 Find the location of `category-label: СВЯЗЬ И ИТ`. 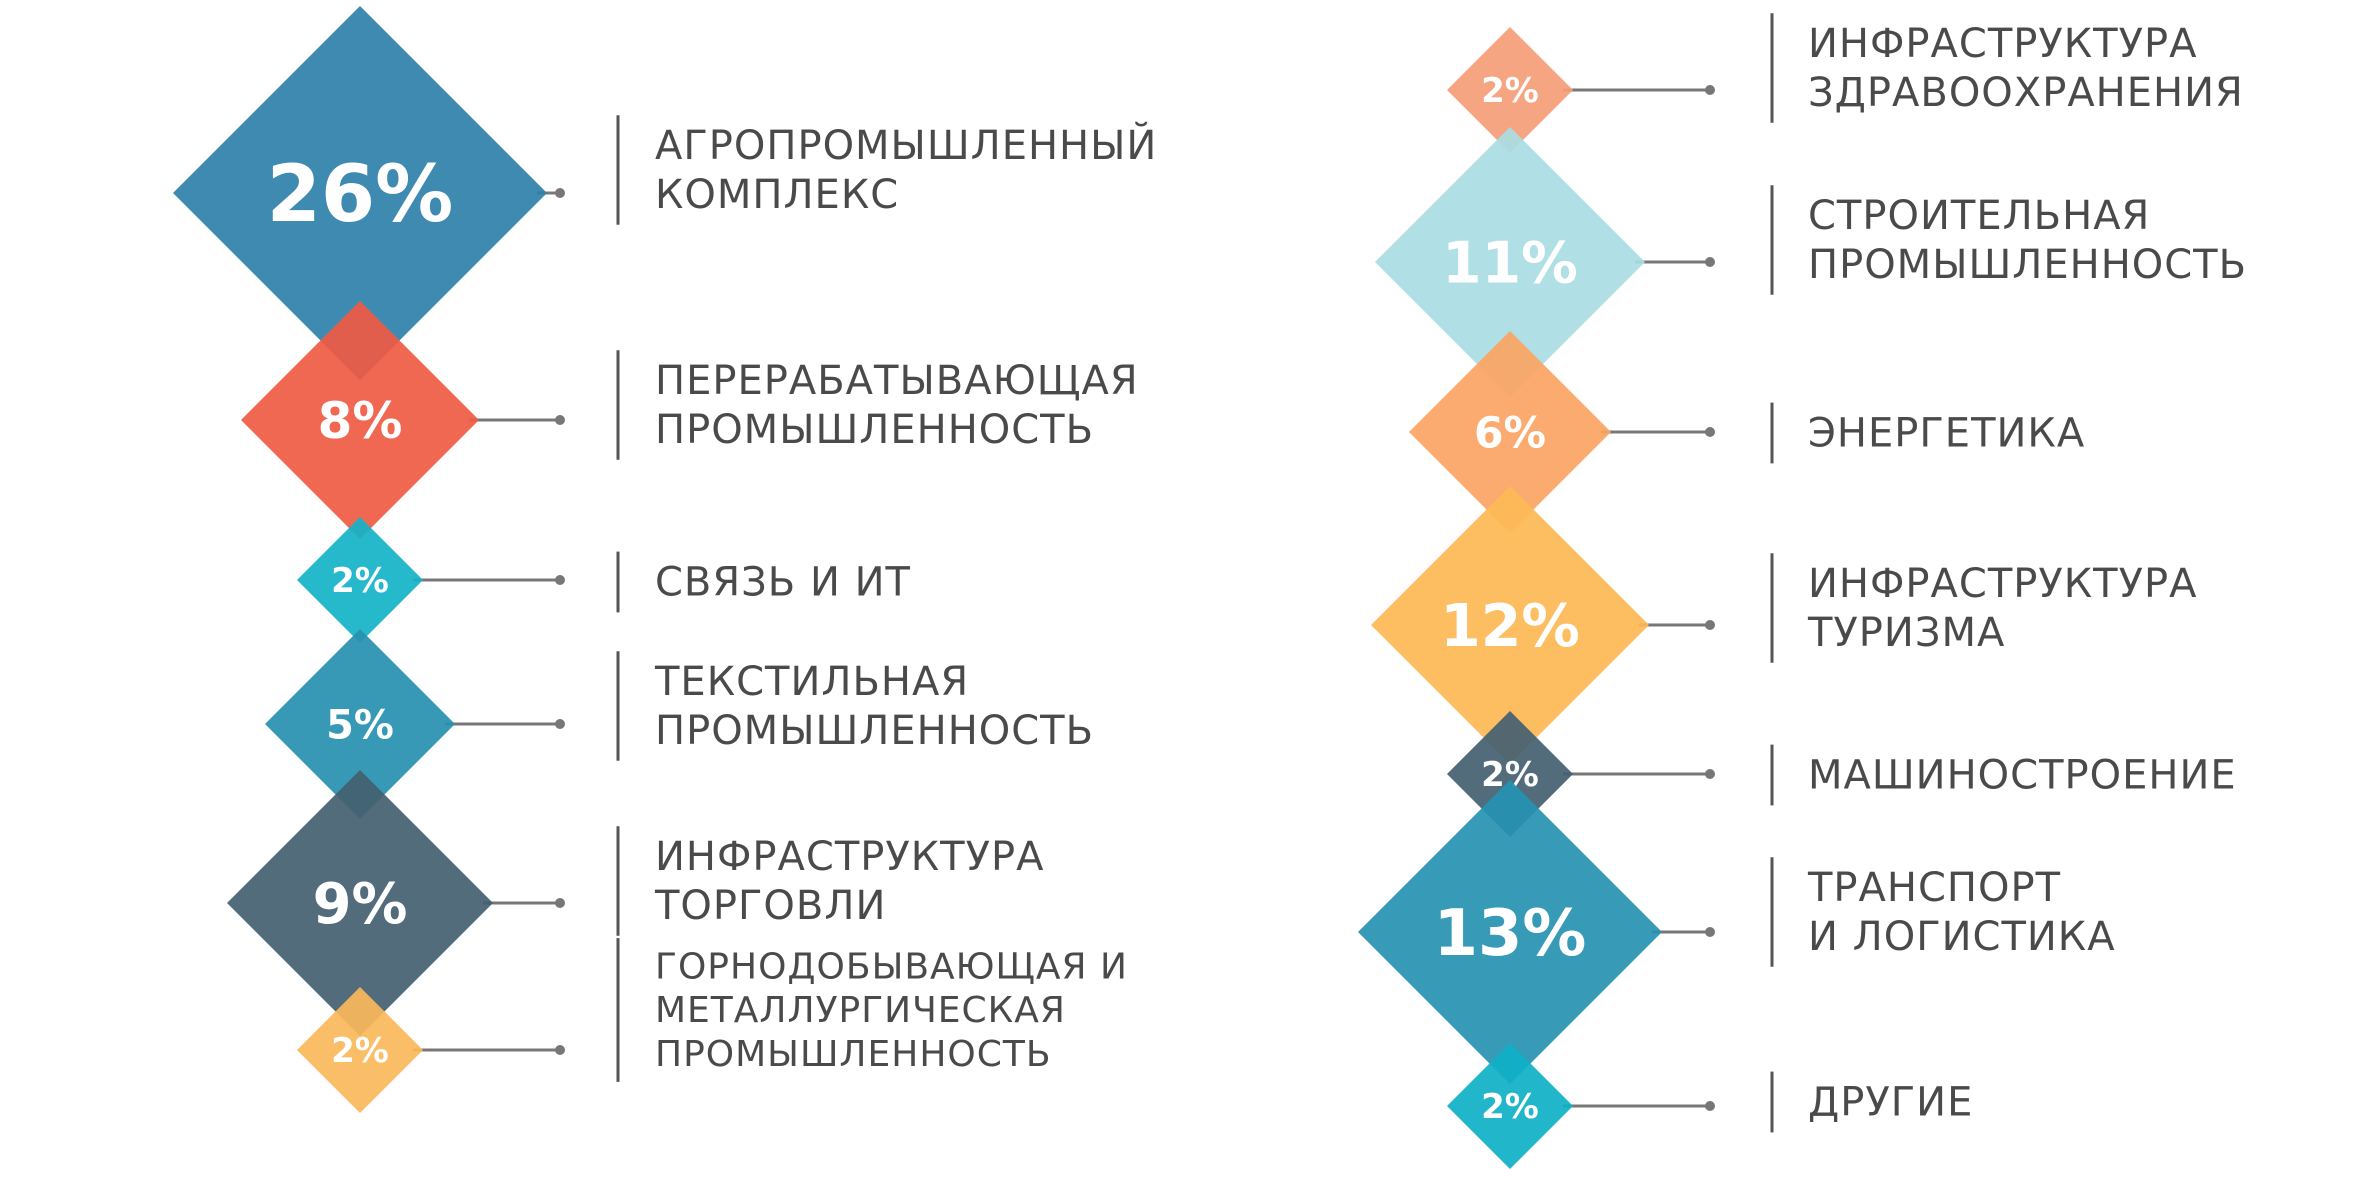

category-label: СВЯЗЬ И ИТ is located at coordinates (783, 583).